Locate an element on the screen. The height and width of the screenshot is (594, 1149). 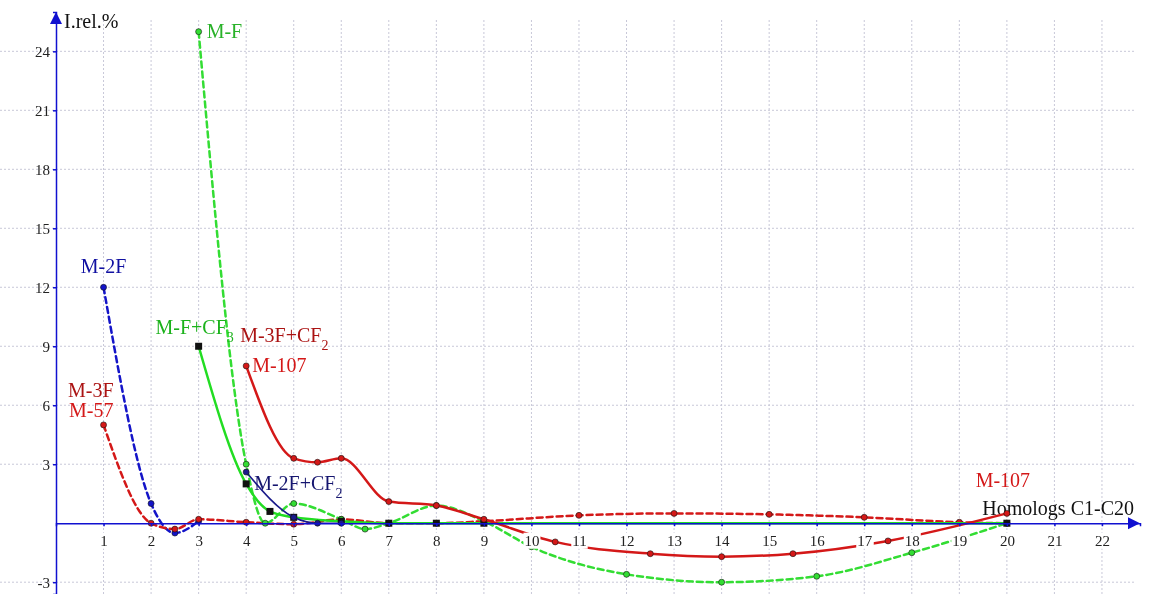
y-axis-title: I.rel.% is located at coordinates (91, 21).